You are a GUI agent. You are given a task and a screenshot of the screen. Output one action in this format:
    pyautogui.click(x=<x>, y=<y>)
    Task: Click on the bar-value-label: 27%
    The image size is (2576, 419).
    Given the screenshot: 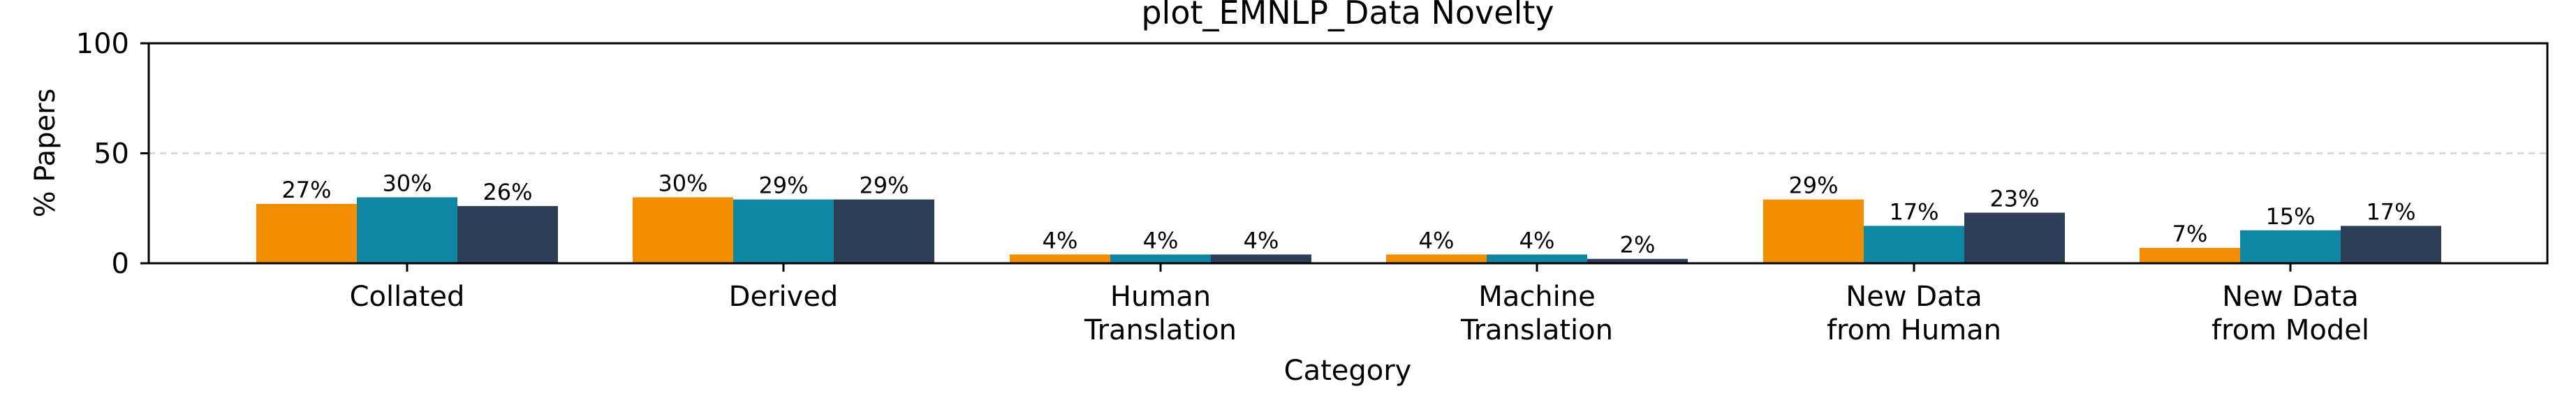 What is the action you would take?
    pyautogui.click(x=306, y=190)
    